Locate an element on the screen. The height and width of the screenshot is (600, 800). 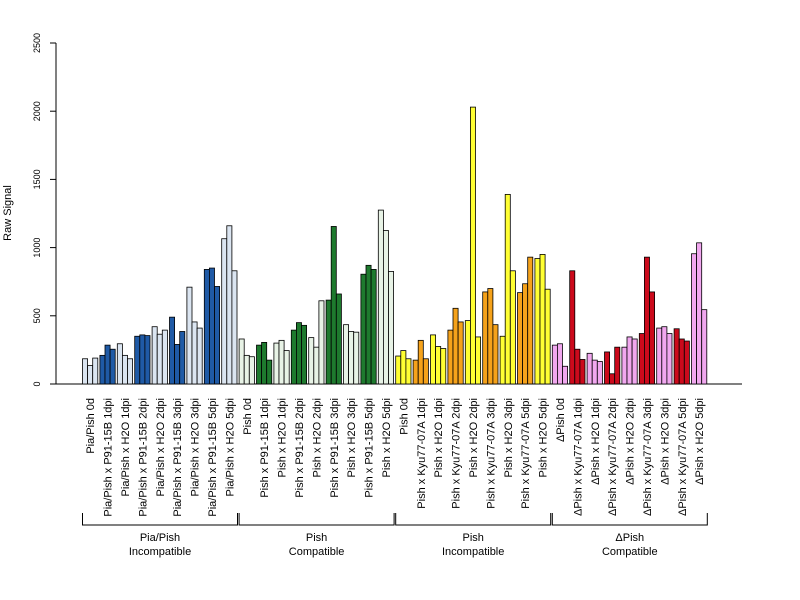
category-label: Pish x P91-15B 2dpi is located at coordinates (300, 448).